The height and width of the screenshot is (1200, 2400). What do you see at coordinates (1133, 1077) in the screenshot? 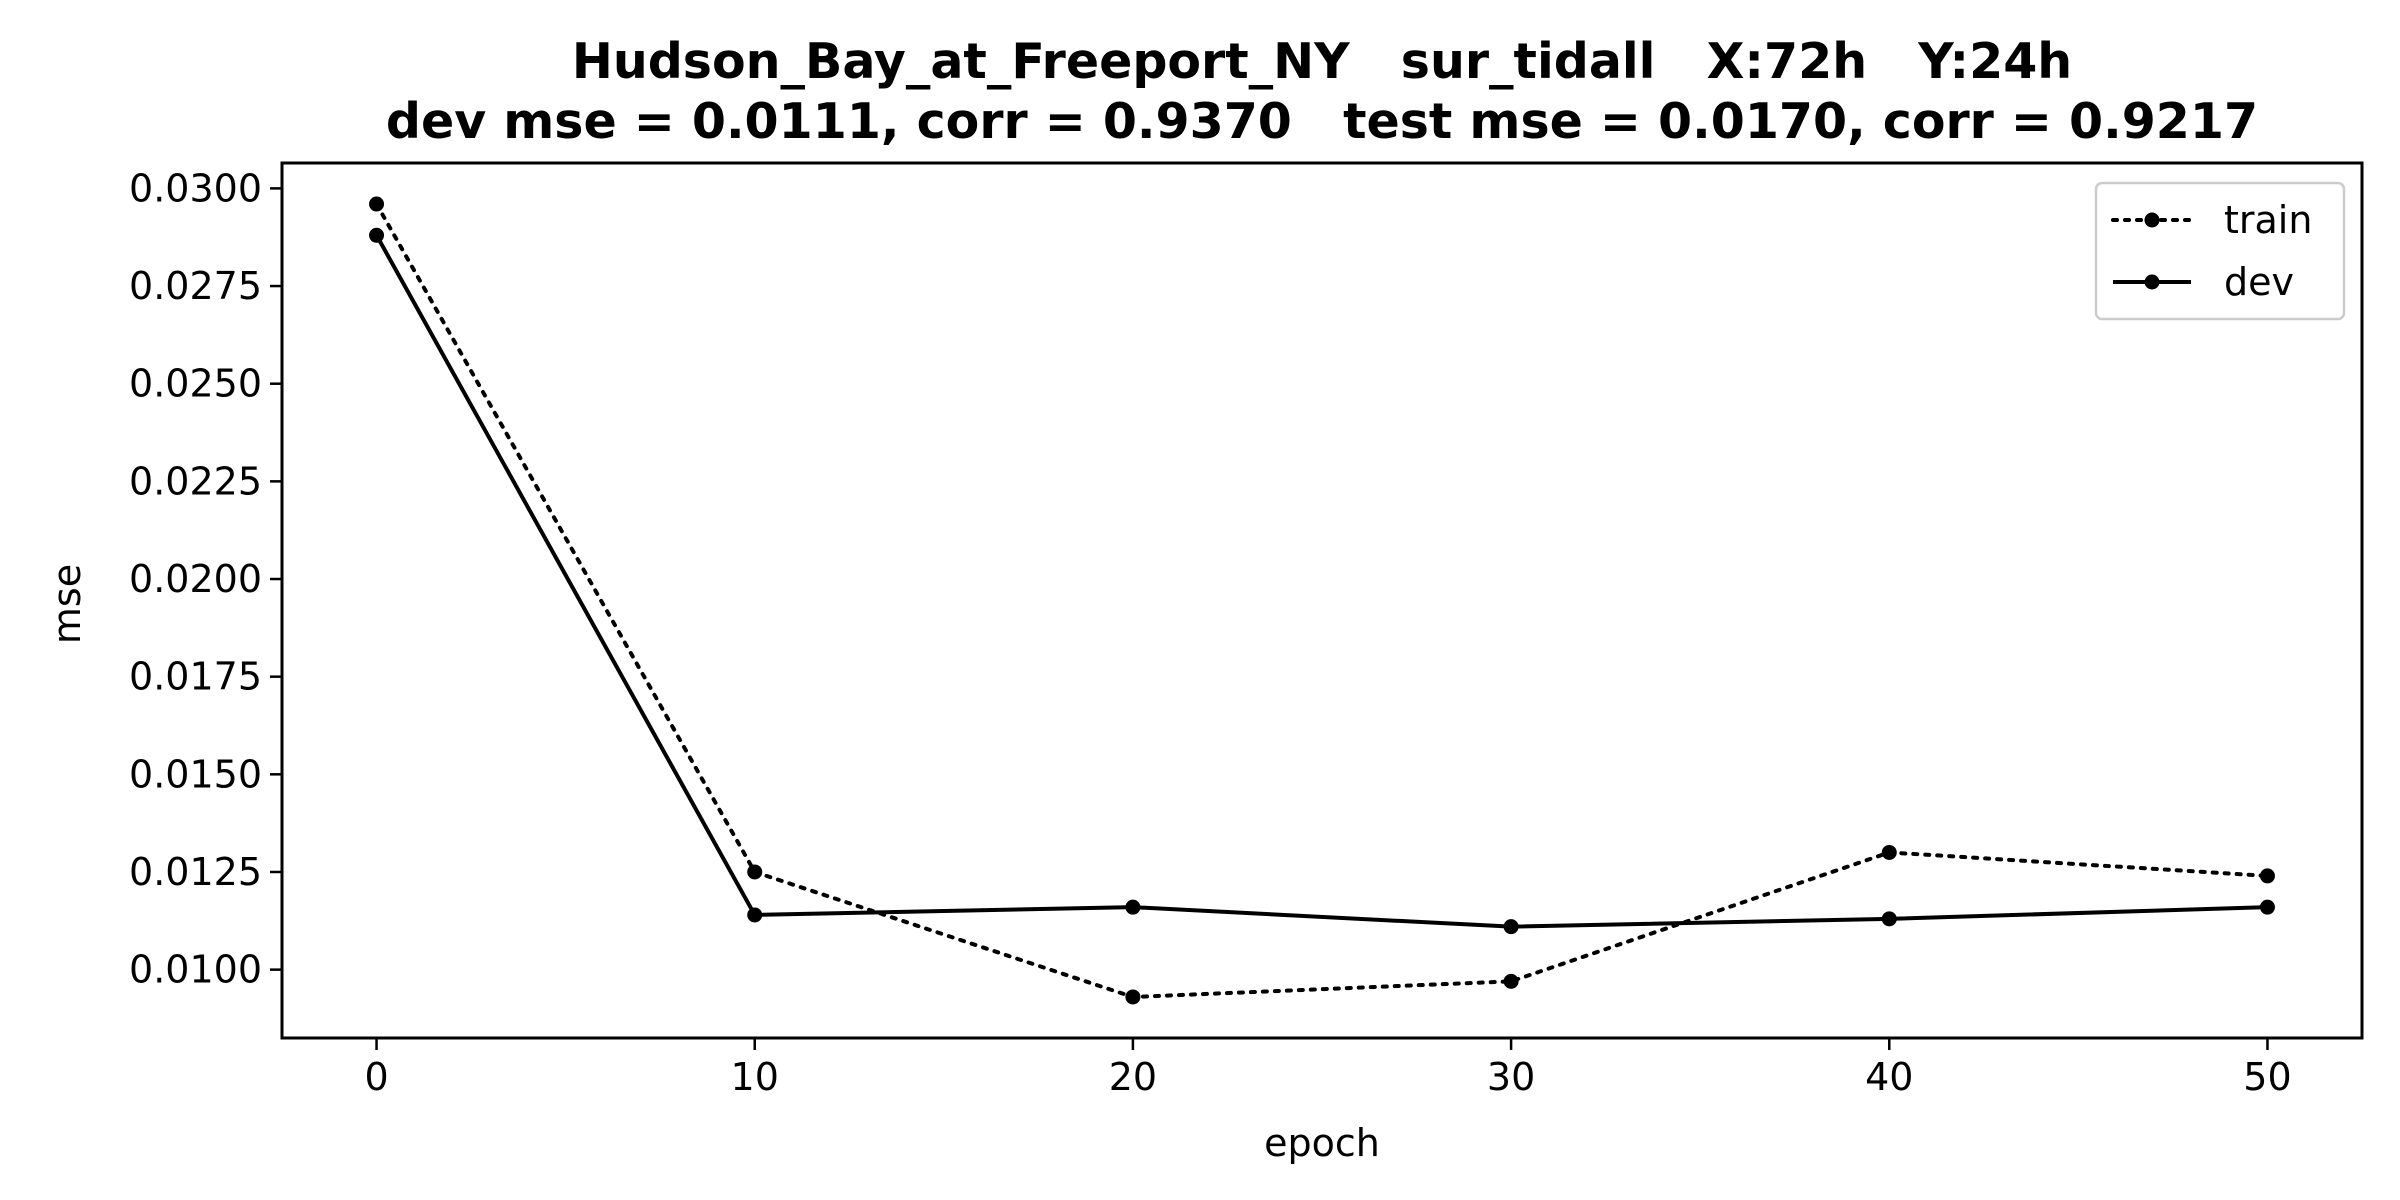
I see `x-tick-label: 20` at bounding box center [1133, 1077].